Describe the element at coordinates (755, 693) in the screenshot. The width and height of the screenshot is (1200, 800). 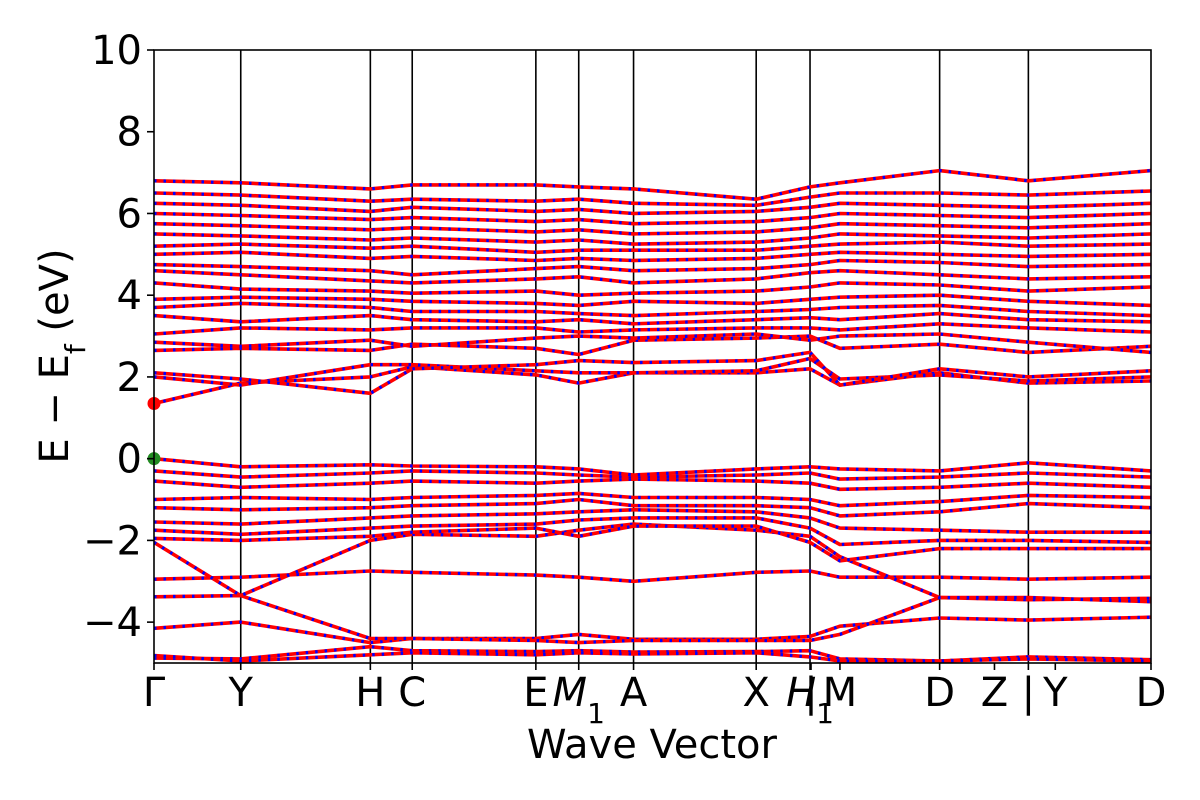
I see `x-tick-label-7: X` at that location.